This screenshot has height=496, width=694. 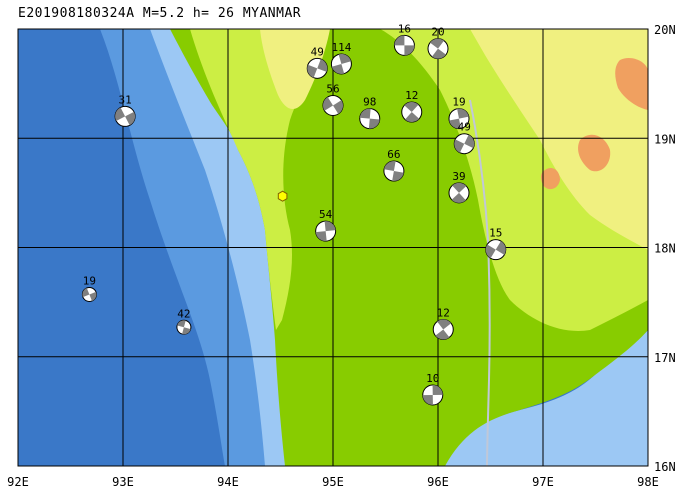 I want to click on focal-mechanism: 66, so click(x=394, y=165).